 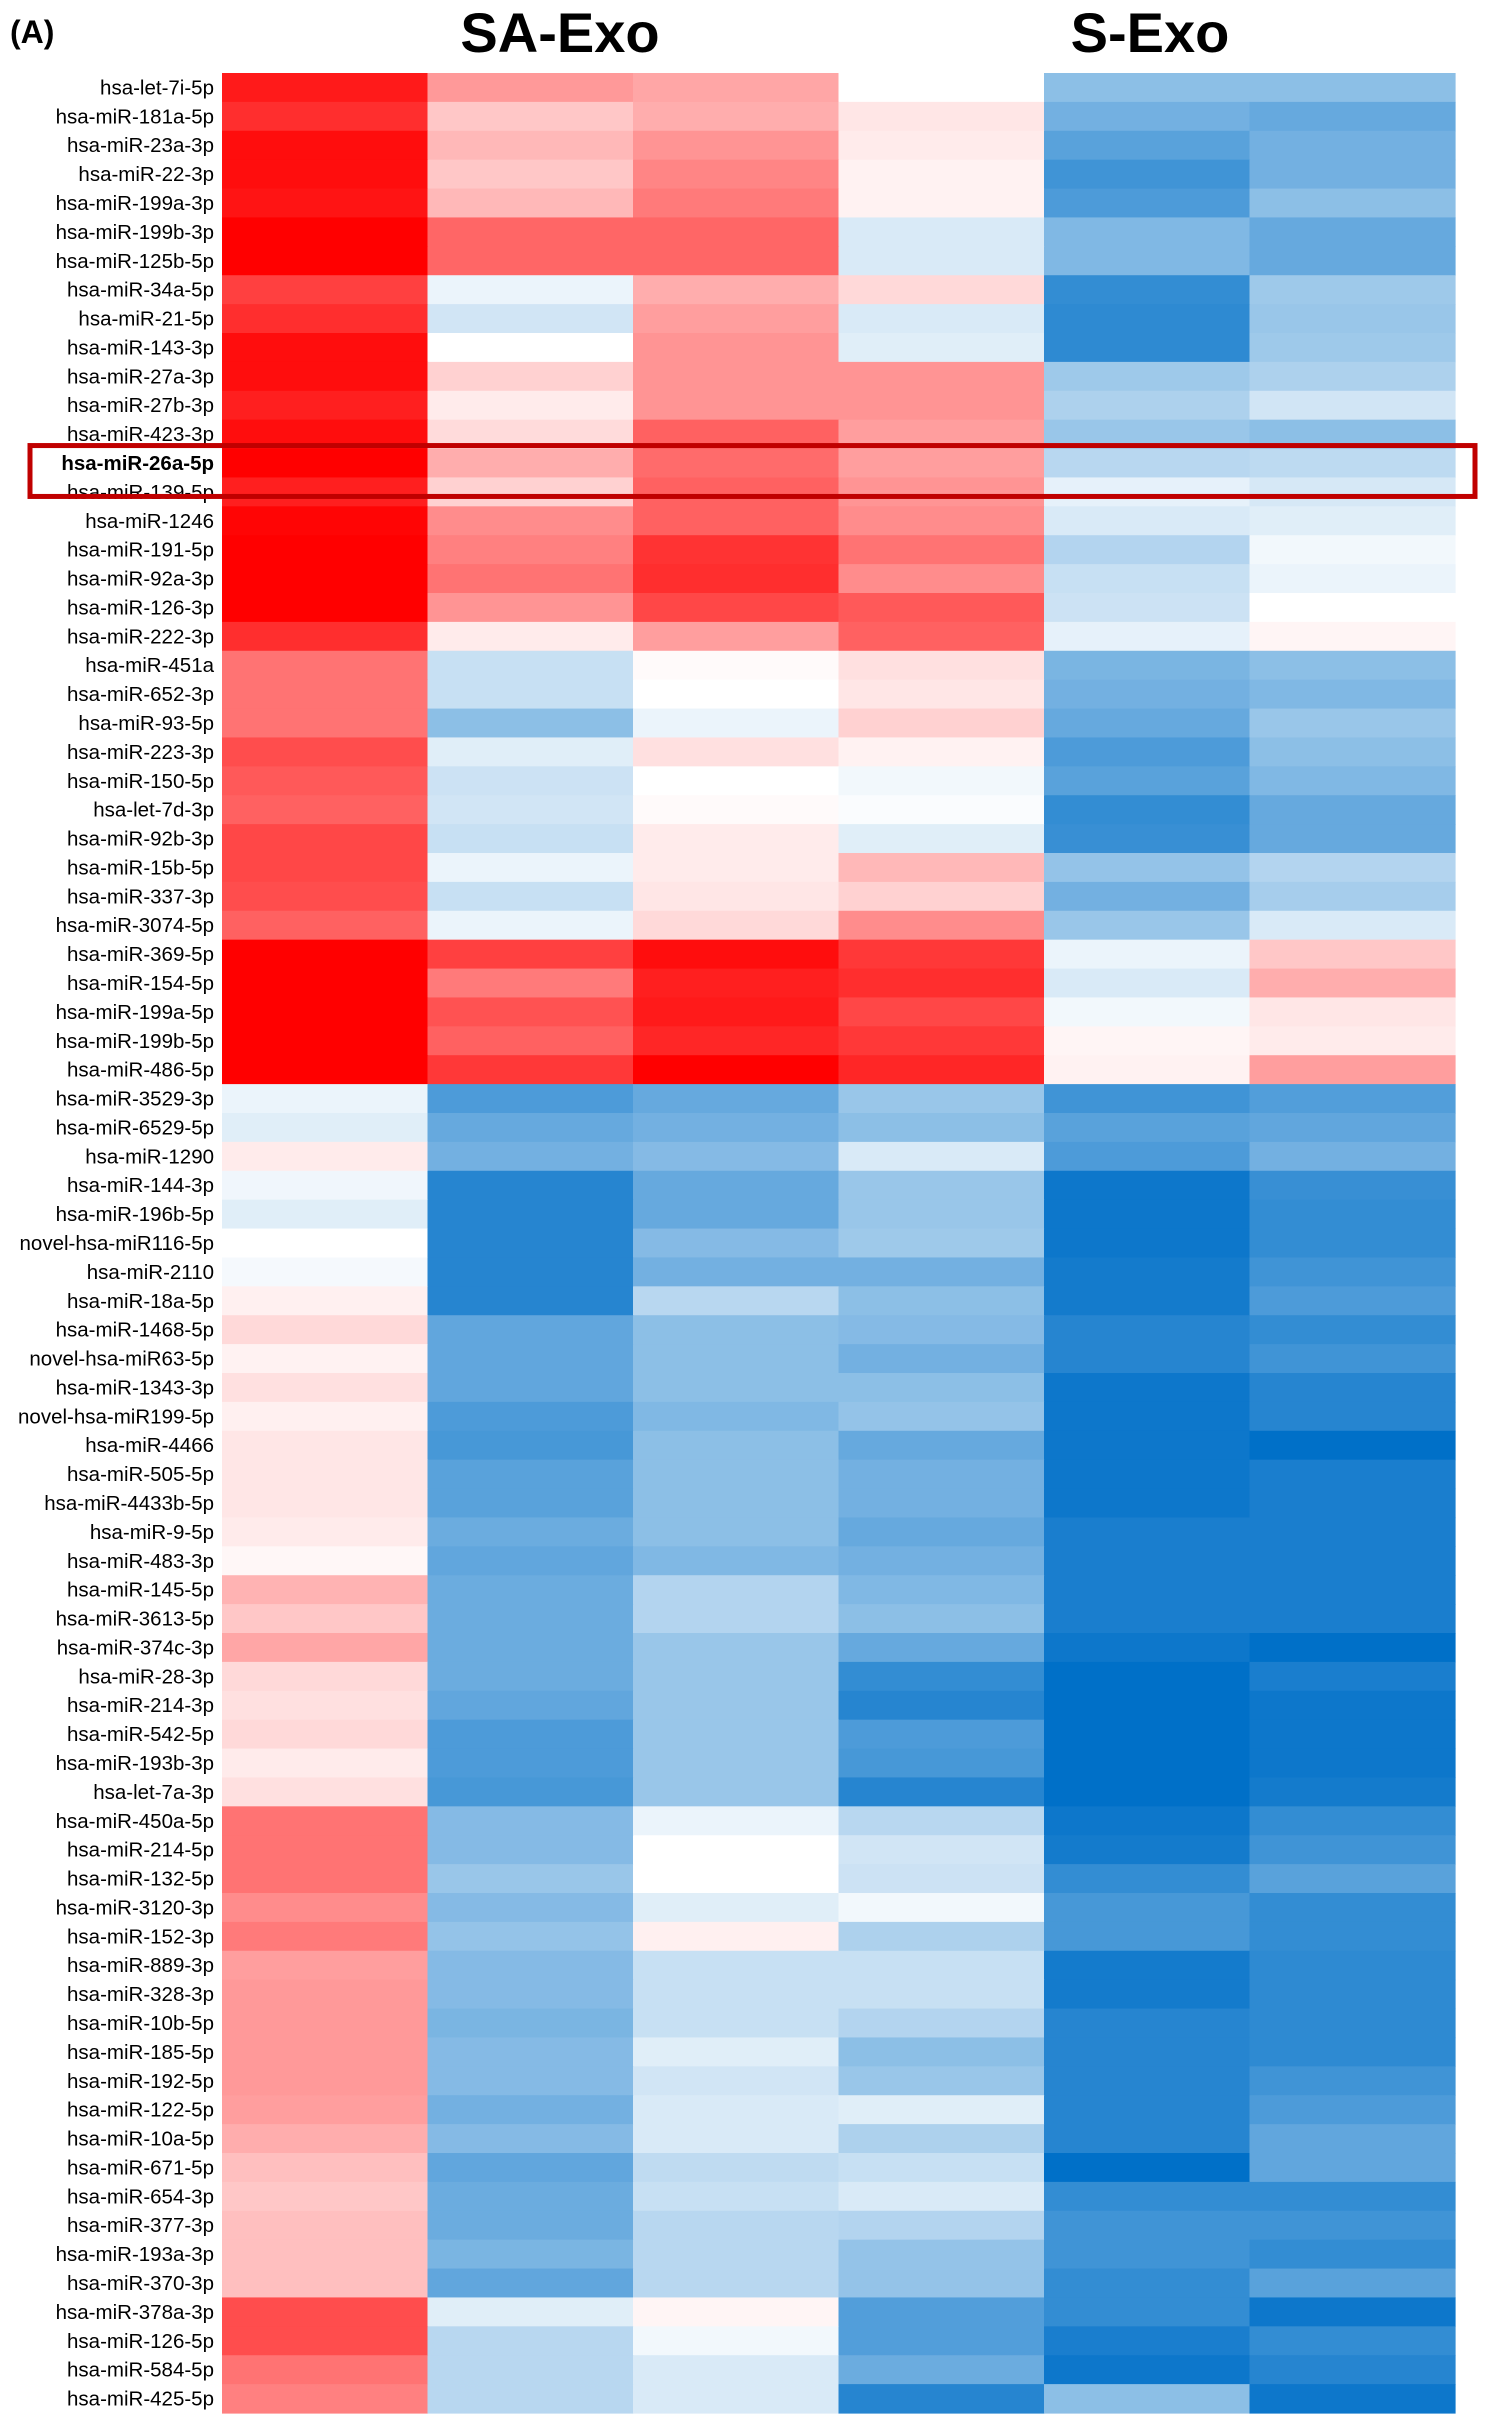 What do you see at coordinates (140, 1185) in the screenshot?
I see `row-label: hsa-miR-144-3p` at bounding box center [140, 1185].